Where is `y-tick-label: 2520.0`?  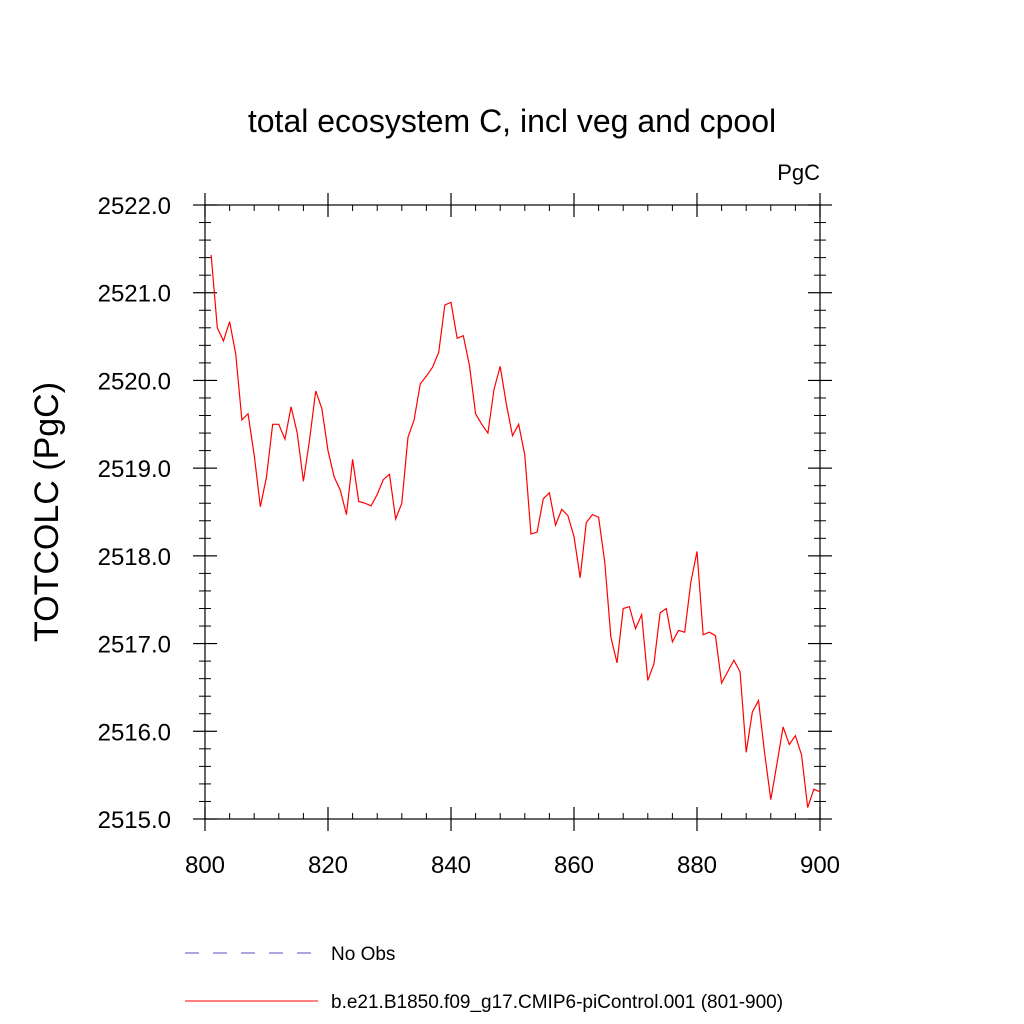
y-tick-label: 2520.0 is located at coordinates (134, 381).